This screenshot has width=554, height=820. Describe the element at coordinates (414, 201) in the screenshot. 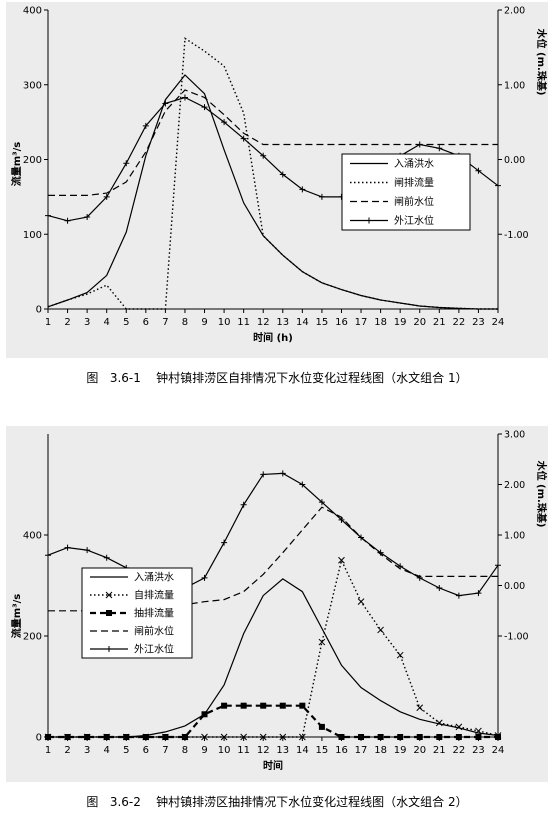

I see `legend-label: 闸前水位` at that location.